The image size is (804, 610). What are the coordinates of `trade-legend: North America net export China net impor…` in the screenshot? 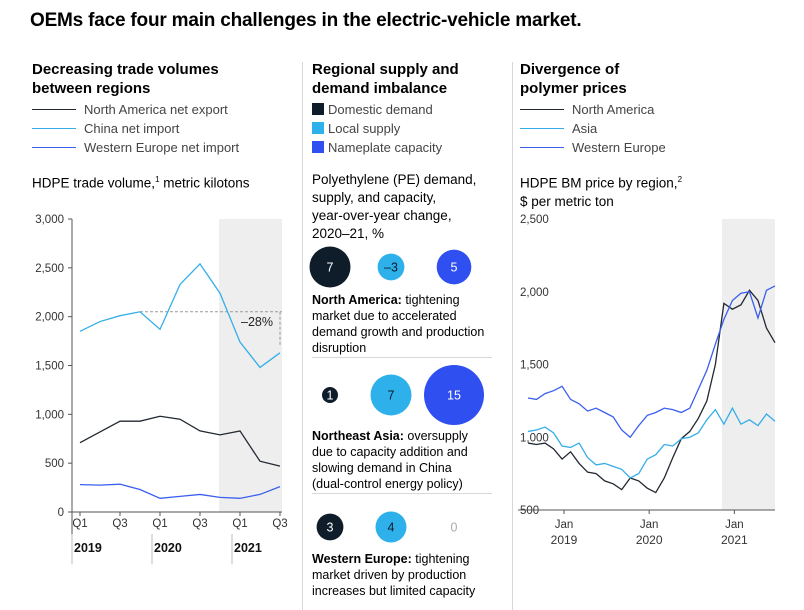 It's located at (135, 128).